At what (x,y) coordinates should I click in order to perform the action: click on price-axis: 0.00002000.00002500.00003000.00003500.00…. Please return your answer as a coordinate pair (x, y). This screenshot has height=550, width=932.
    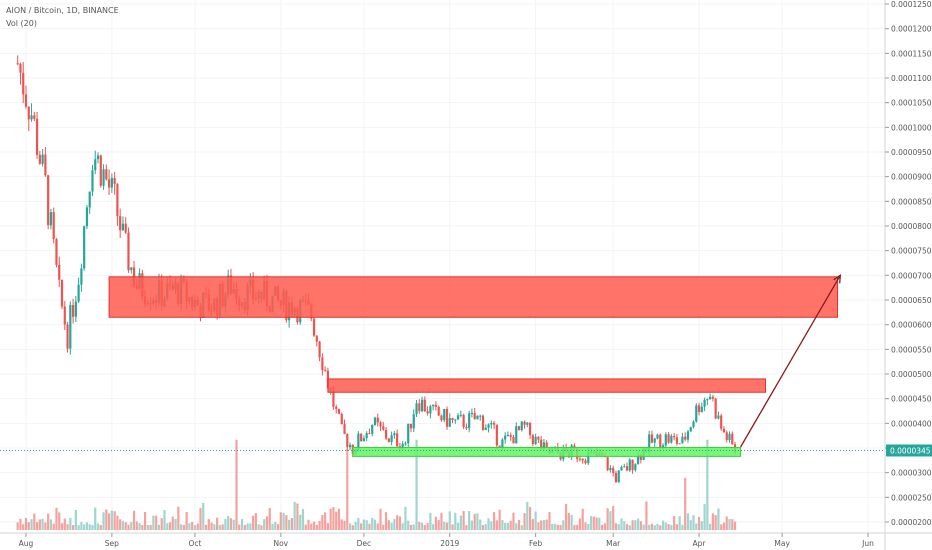
    Looking at the image, I should click on (908, 275).